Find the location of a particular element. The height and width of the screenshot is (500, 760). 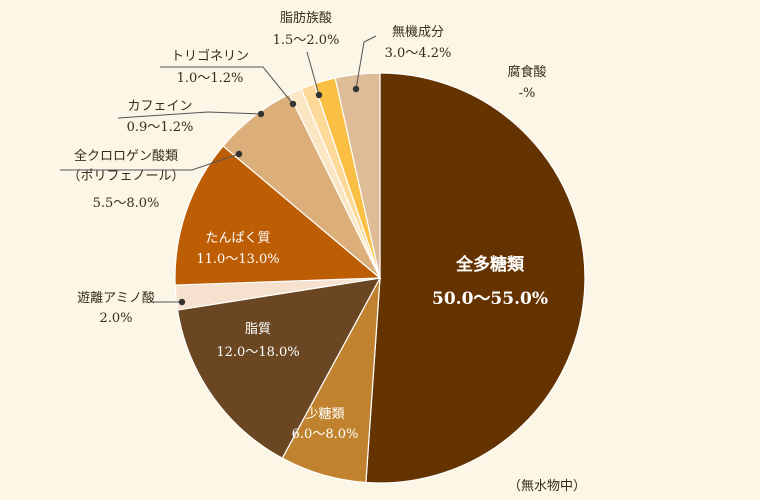

slice-label: 全クロロゲン酸類 is located at coordinates (126, 156).